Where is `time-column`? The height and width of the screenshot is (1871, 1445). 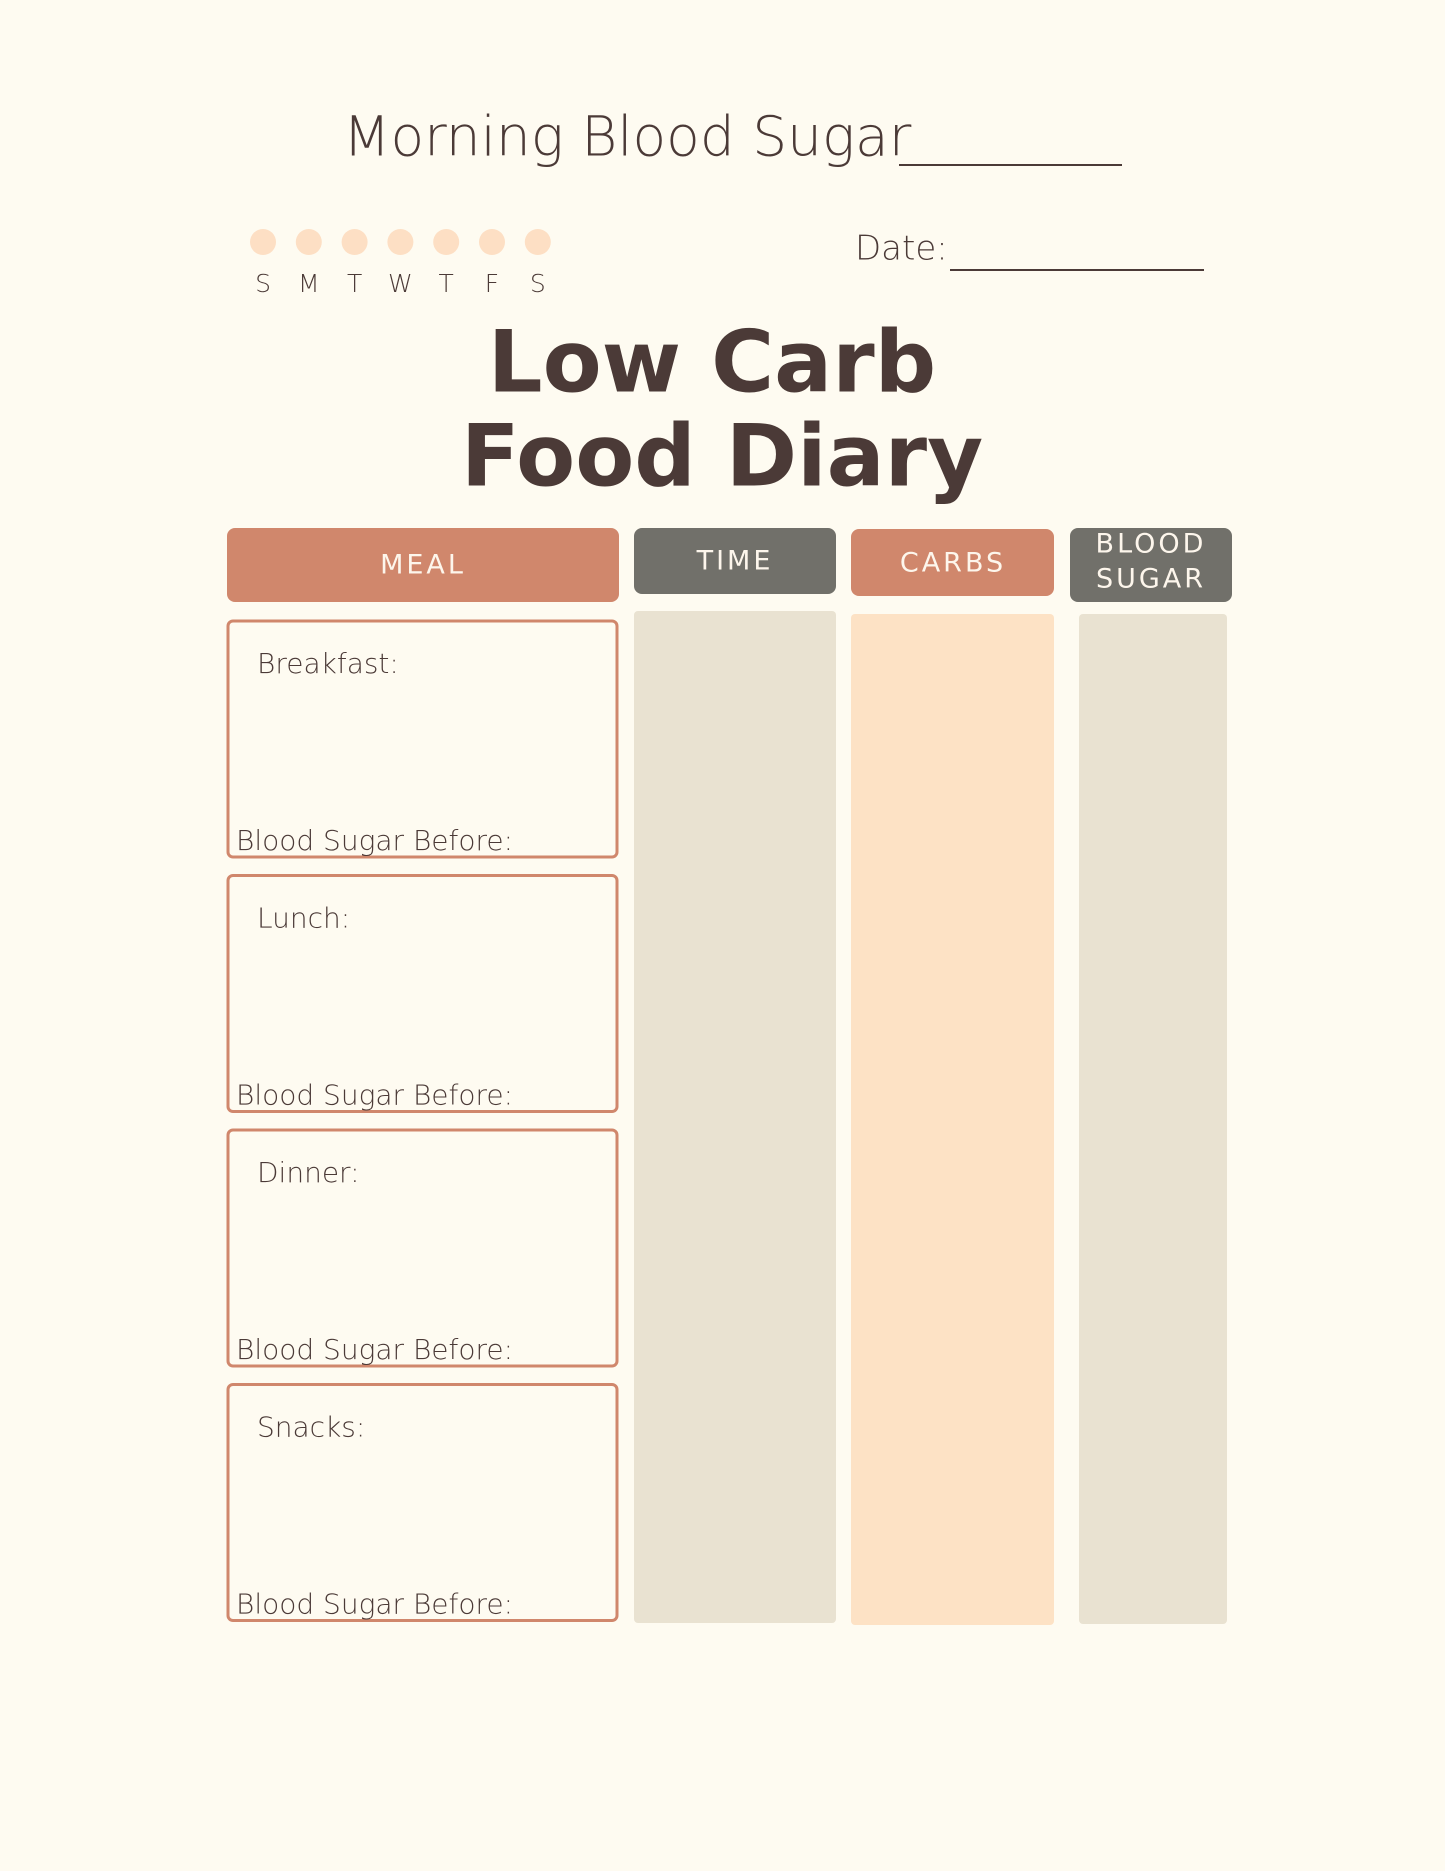 time-column is located at coordinates (735, 1117).